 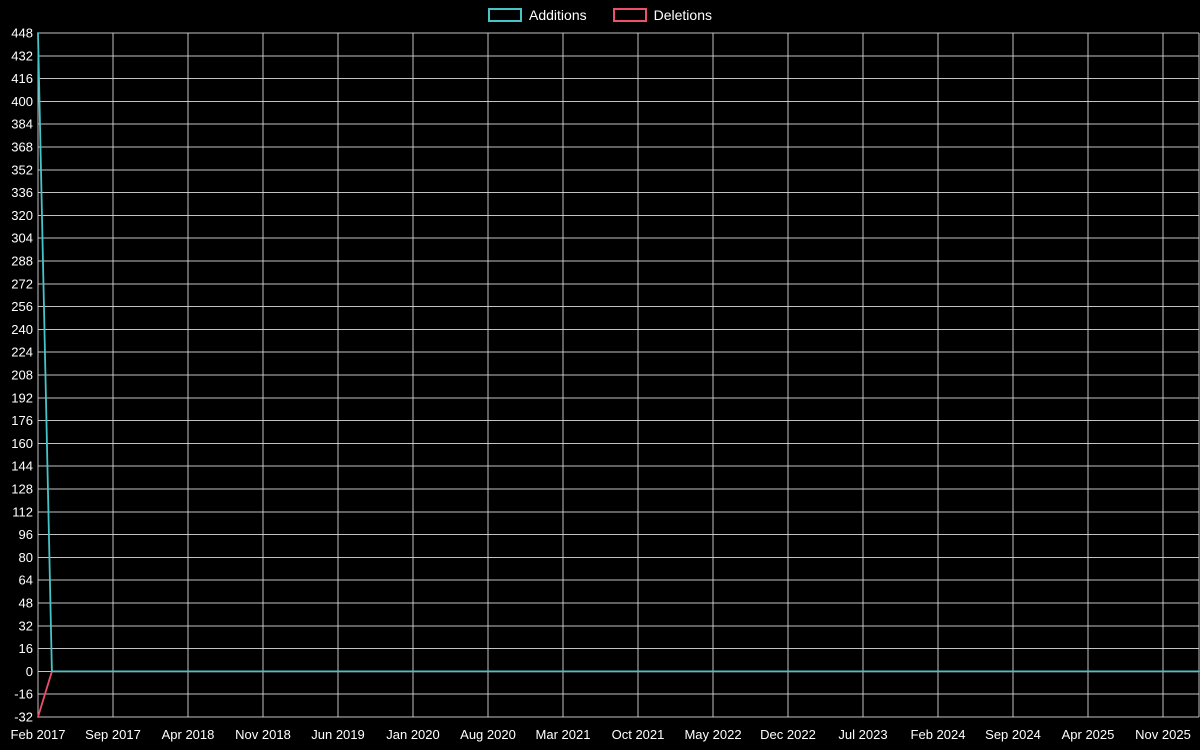 I want to click on y-axis-tick-label: 192, so click(x=22, y=397).